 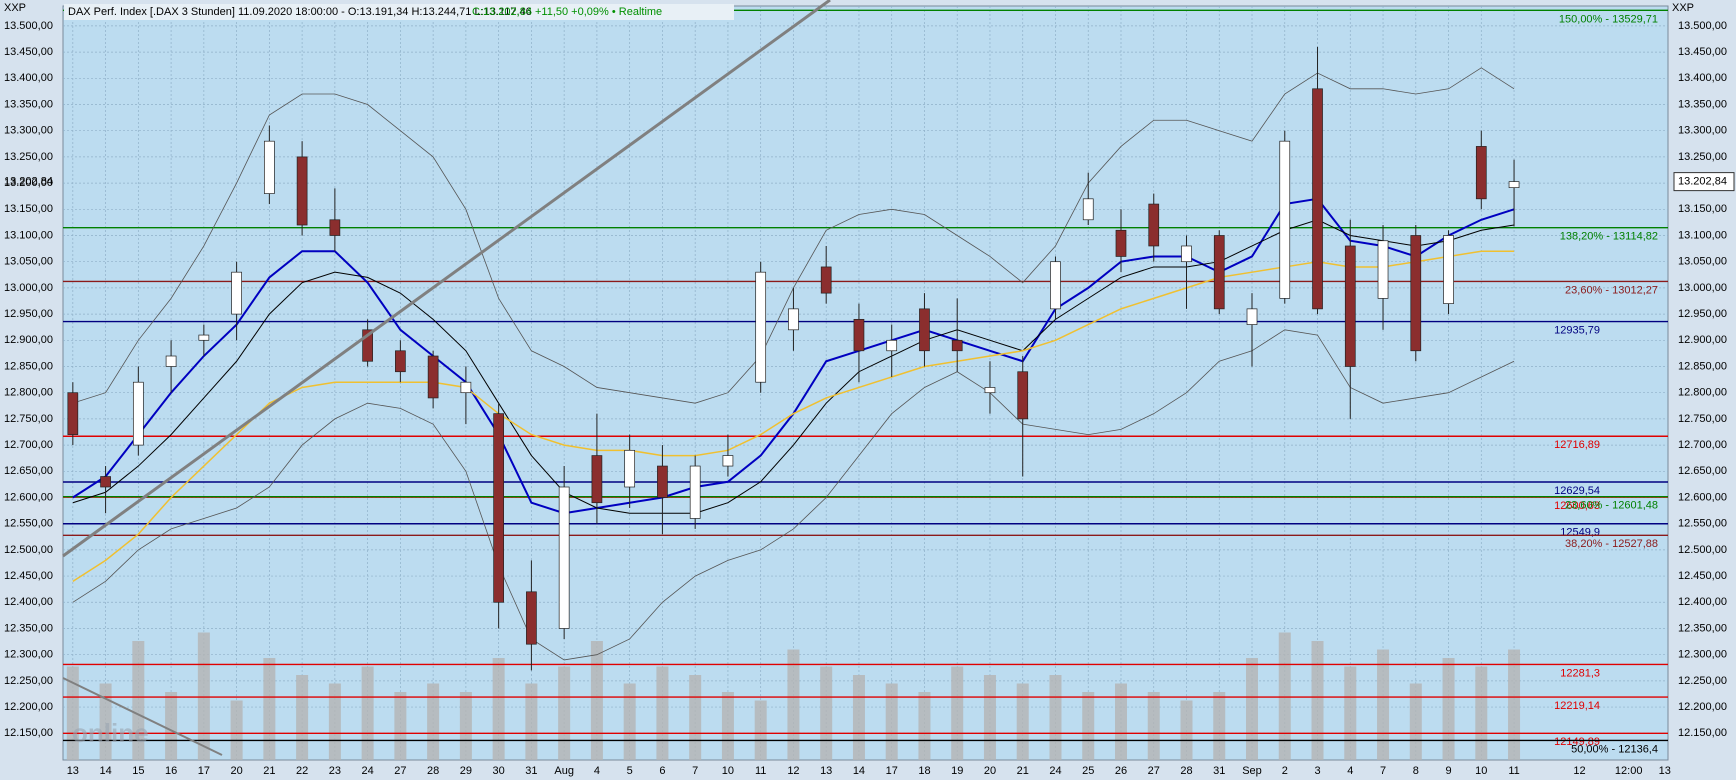 What do you see at coordinates (302, 771) in the screenshot?
I see `x-tick-label: 22` at bounding box center [302, 771].